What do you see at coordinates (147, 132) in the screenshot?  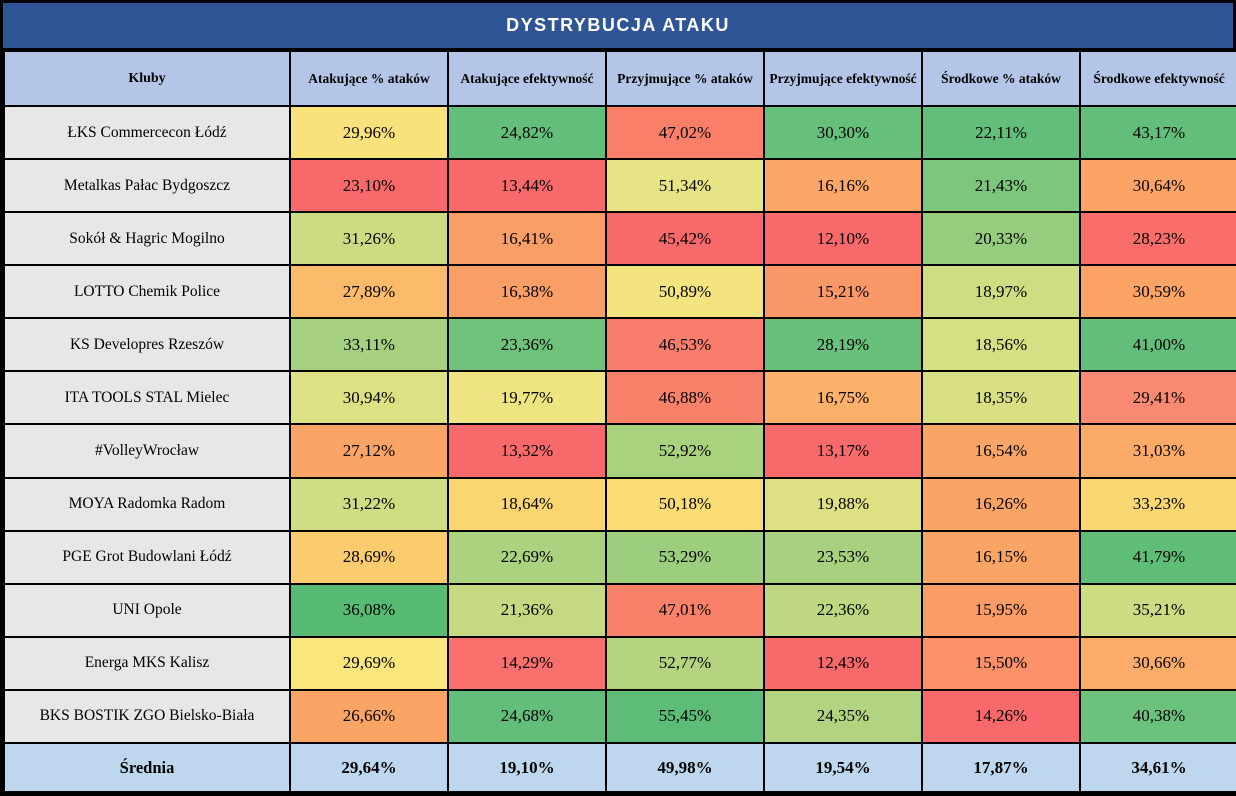 I see `club-name: ŁKS Commercecon Łódź` at bounding box center [147, 132].